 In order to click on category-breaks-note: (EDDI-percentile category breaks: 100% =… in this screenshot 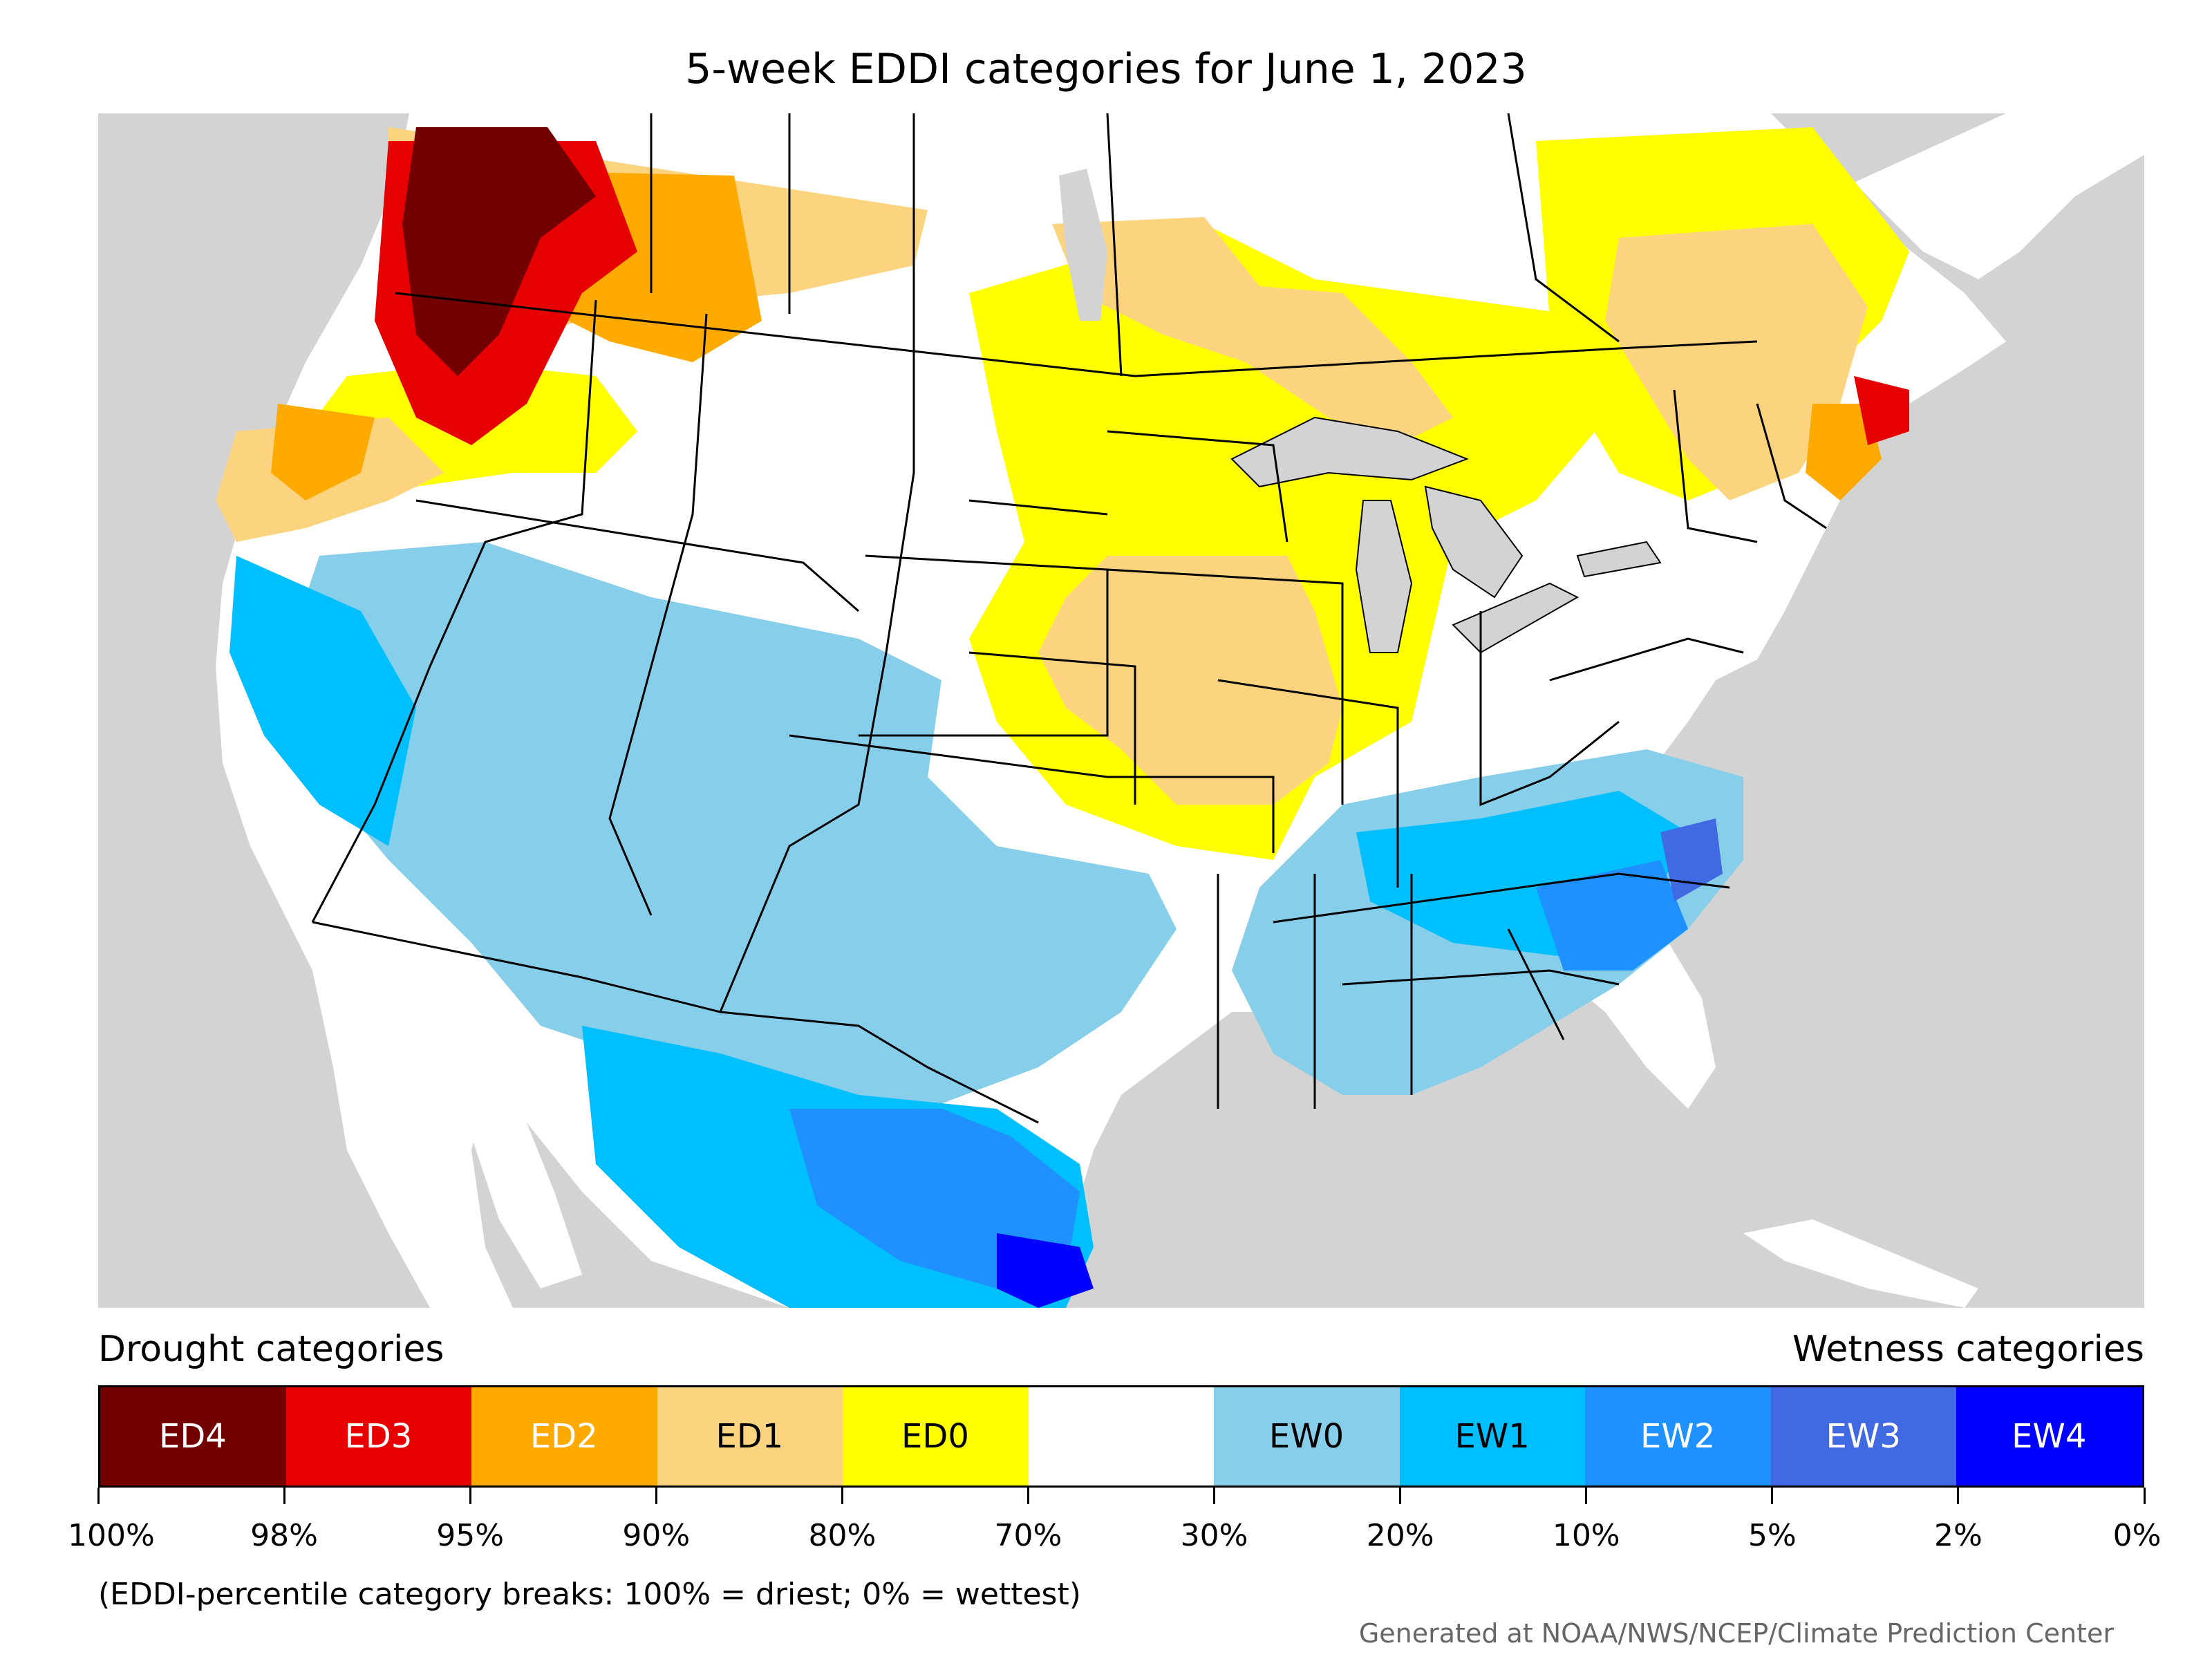, I will do `click(589, 1595)`.